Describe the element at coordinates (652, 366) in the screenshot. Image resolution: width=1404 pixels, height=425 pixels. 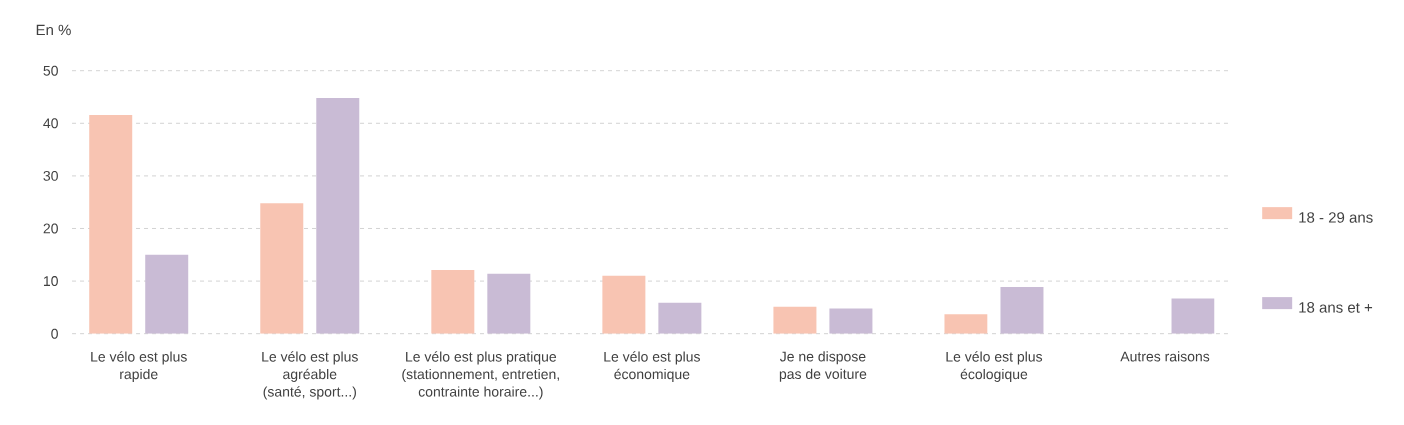
I see `x-tick-label: Le vélo est plus économique` at that location.